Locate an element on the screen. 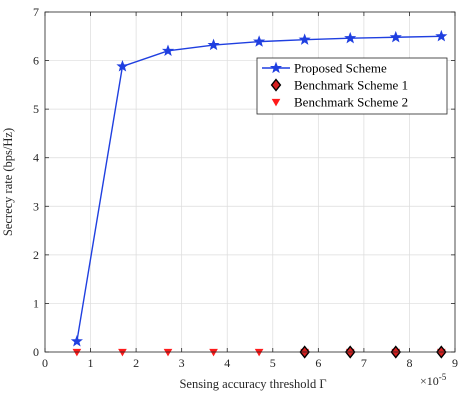 This screenshot has width=461, height=401. y-tick-label: 6 is located at coordinates (36, 61).